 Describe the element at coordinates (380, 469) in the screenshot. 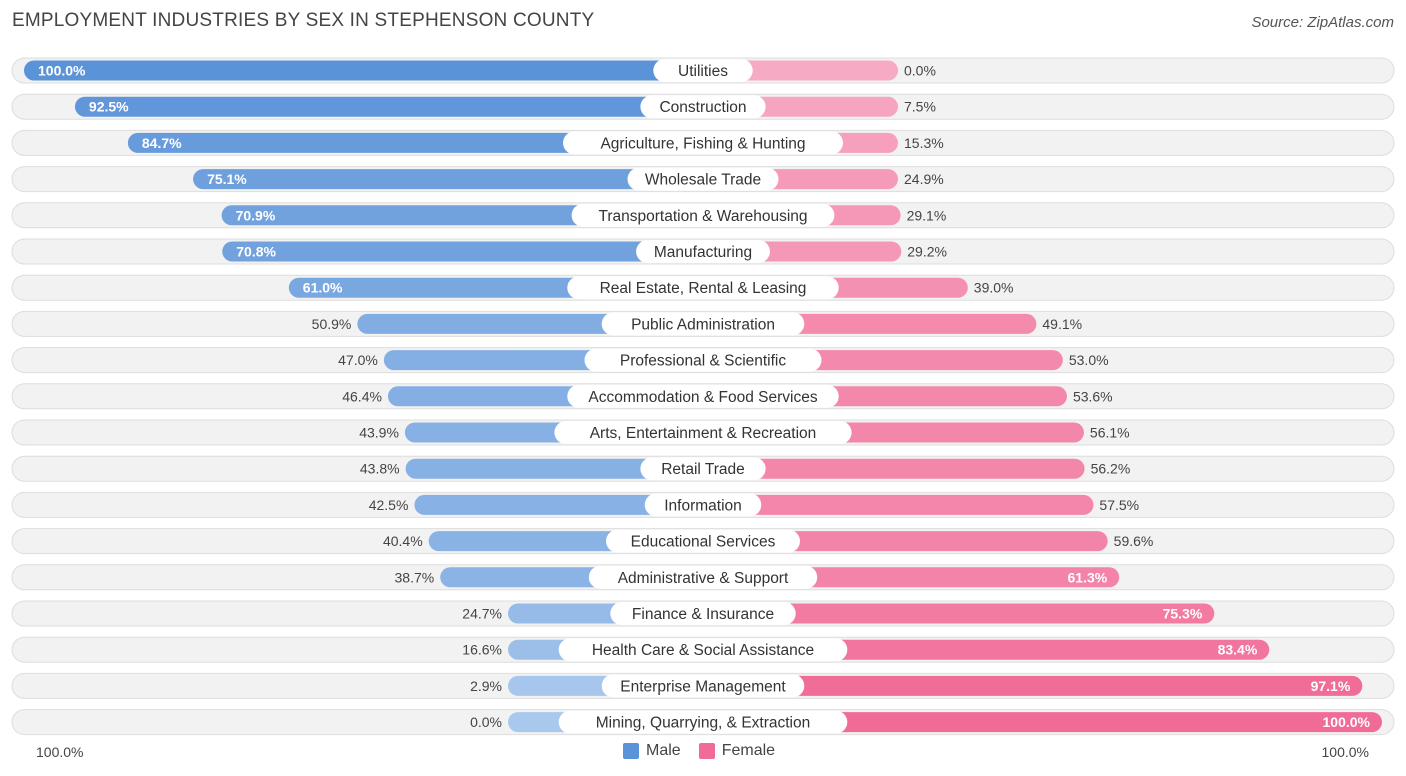

I see `value-label-male: 43.8%` at that location.